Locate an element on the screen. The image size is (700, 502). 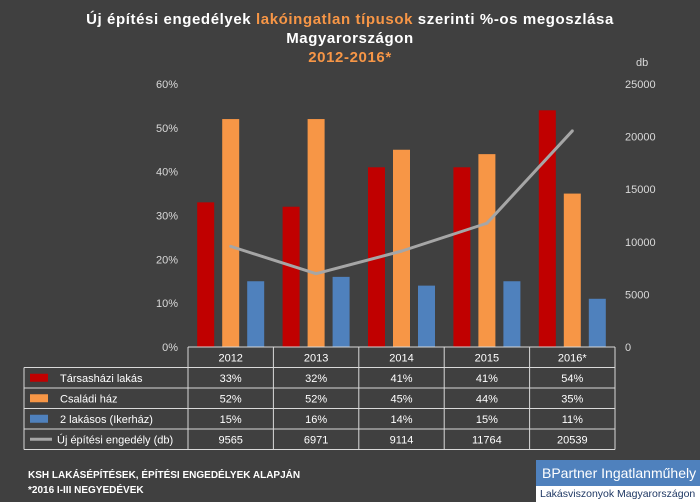
brand-name: BPartner Ingatlanműhely is located at coordinates (618, 473).